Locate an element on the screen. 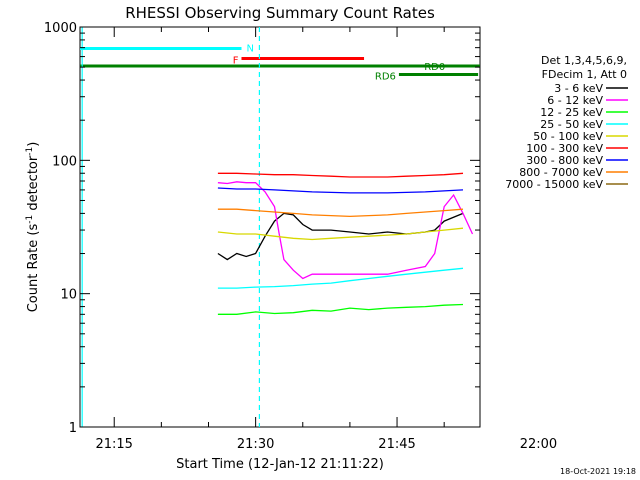 The width and height of the screenshot is (640, 480). y-axis-label-part: detector is located at coordinates (33, 185).